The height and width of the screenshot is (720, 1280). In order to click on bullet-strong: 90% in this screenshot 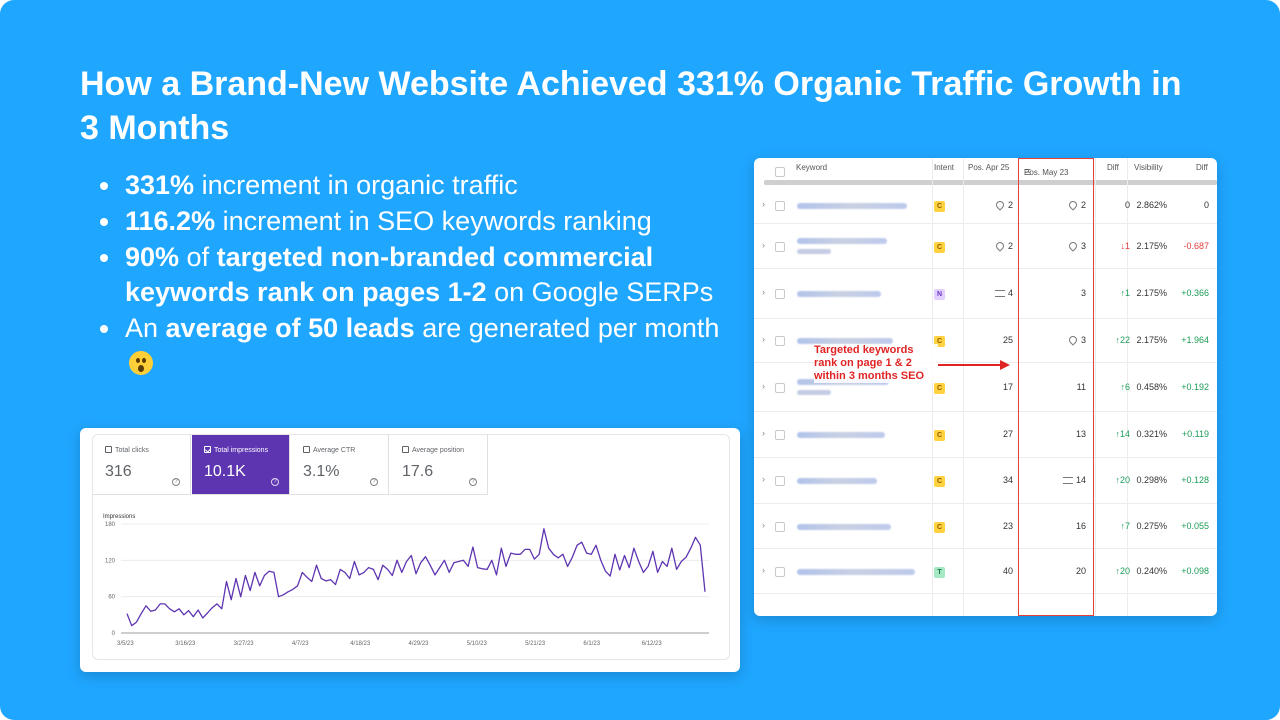, I will do `click(152, 257)`.